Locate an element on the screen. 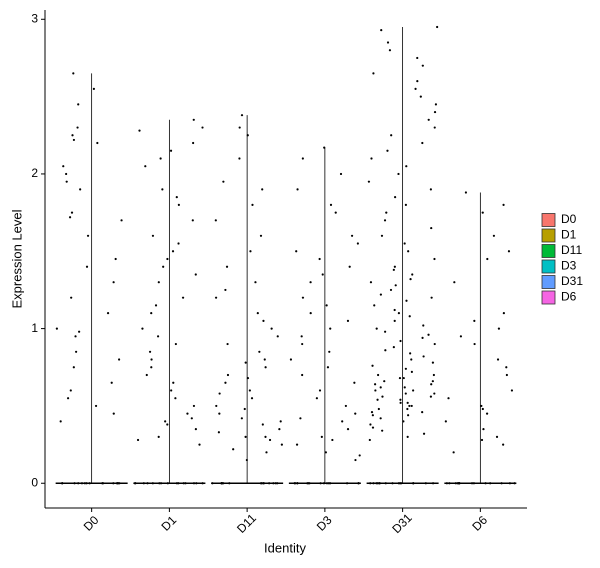 The image size is (600, 568). x-tick-label: D0 is located at coordinates (91, 523).